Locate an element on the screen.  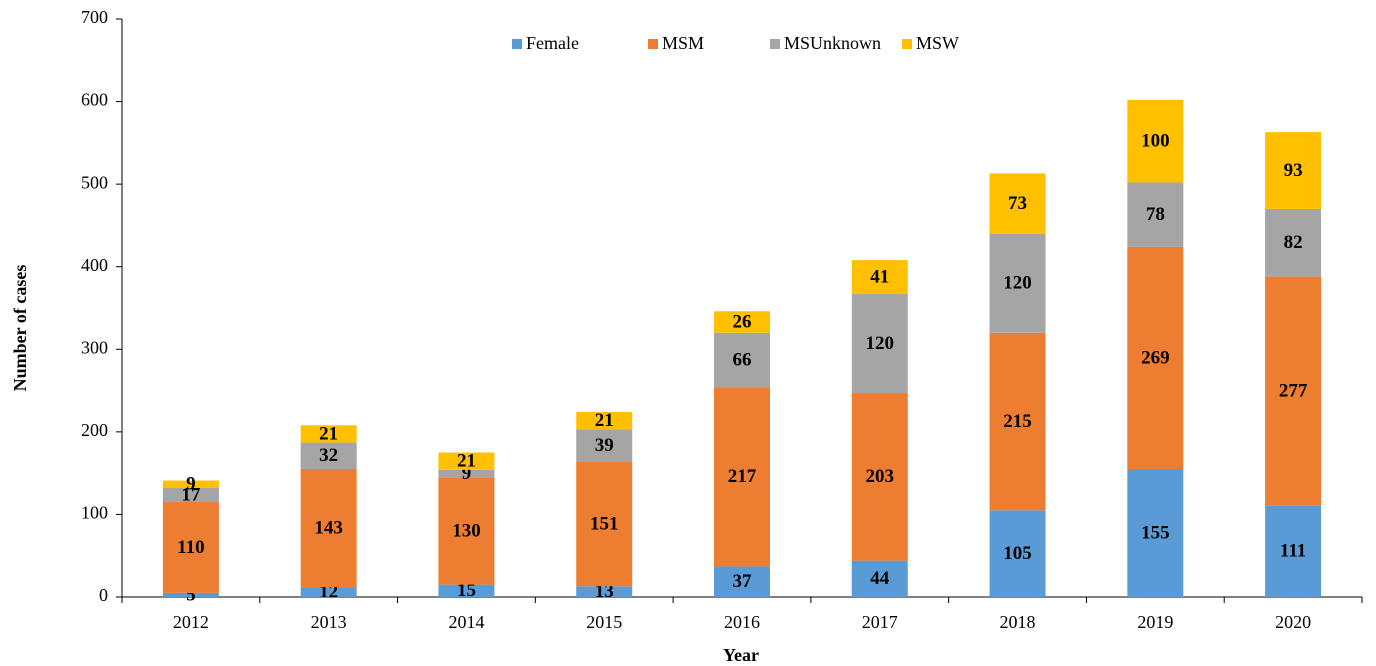
data-label: 5 is located at coordinates (191, 594).